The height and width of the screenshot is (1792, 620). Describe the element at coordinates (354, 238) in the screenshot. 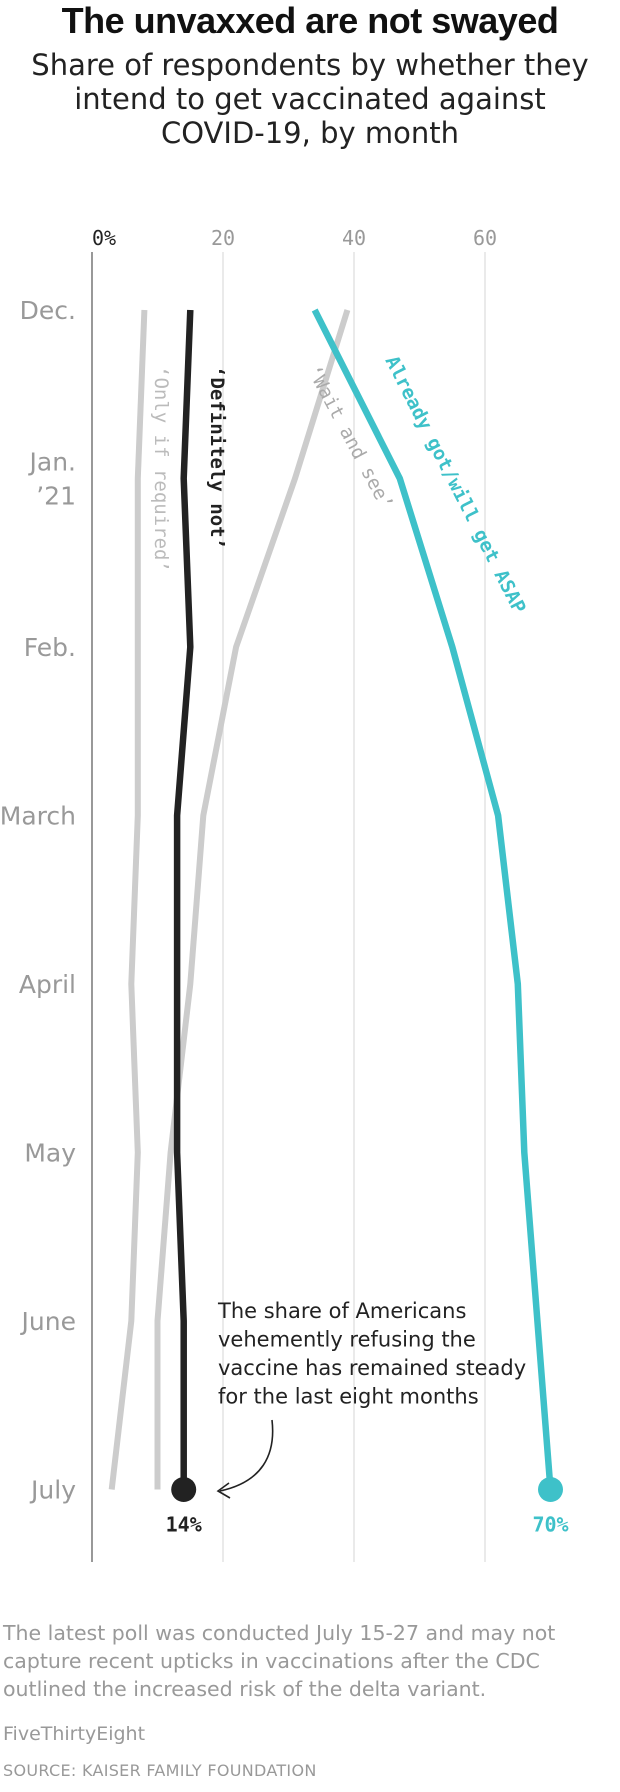

I see `x-tick-label-40: 40` at that location.